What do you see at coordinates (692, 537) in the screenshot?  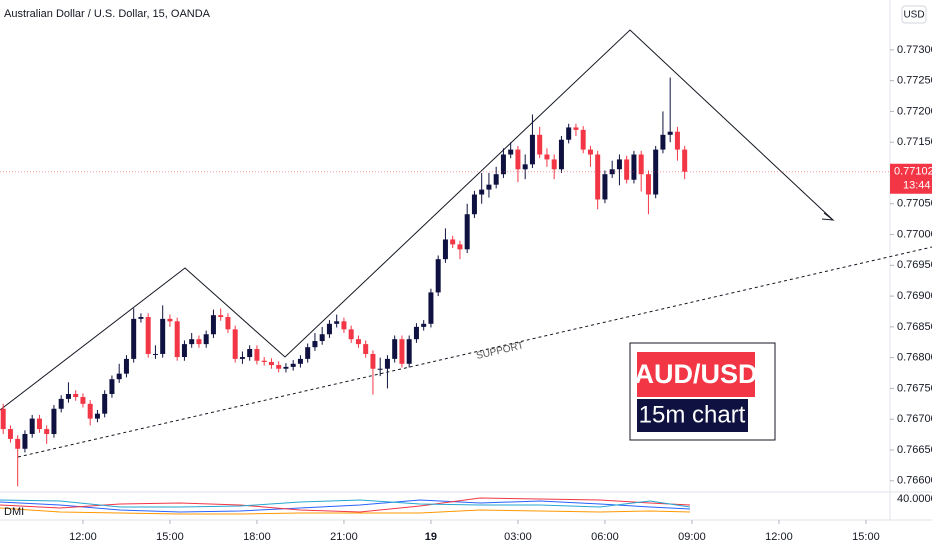 I see `x-tick-label: 09:00` at bounding box center [692, 537].